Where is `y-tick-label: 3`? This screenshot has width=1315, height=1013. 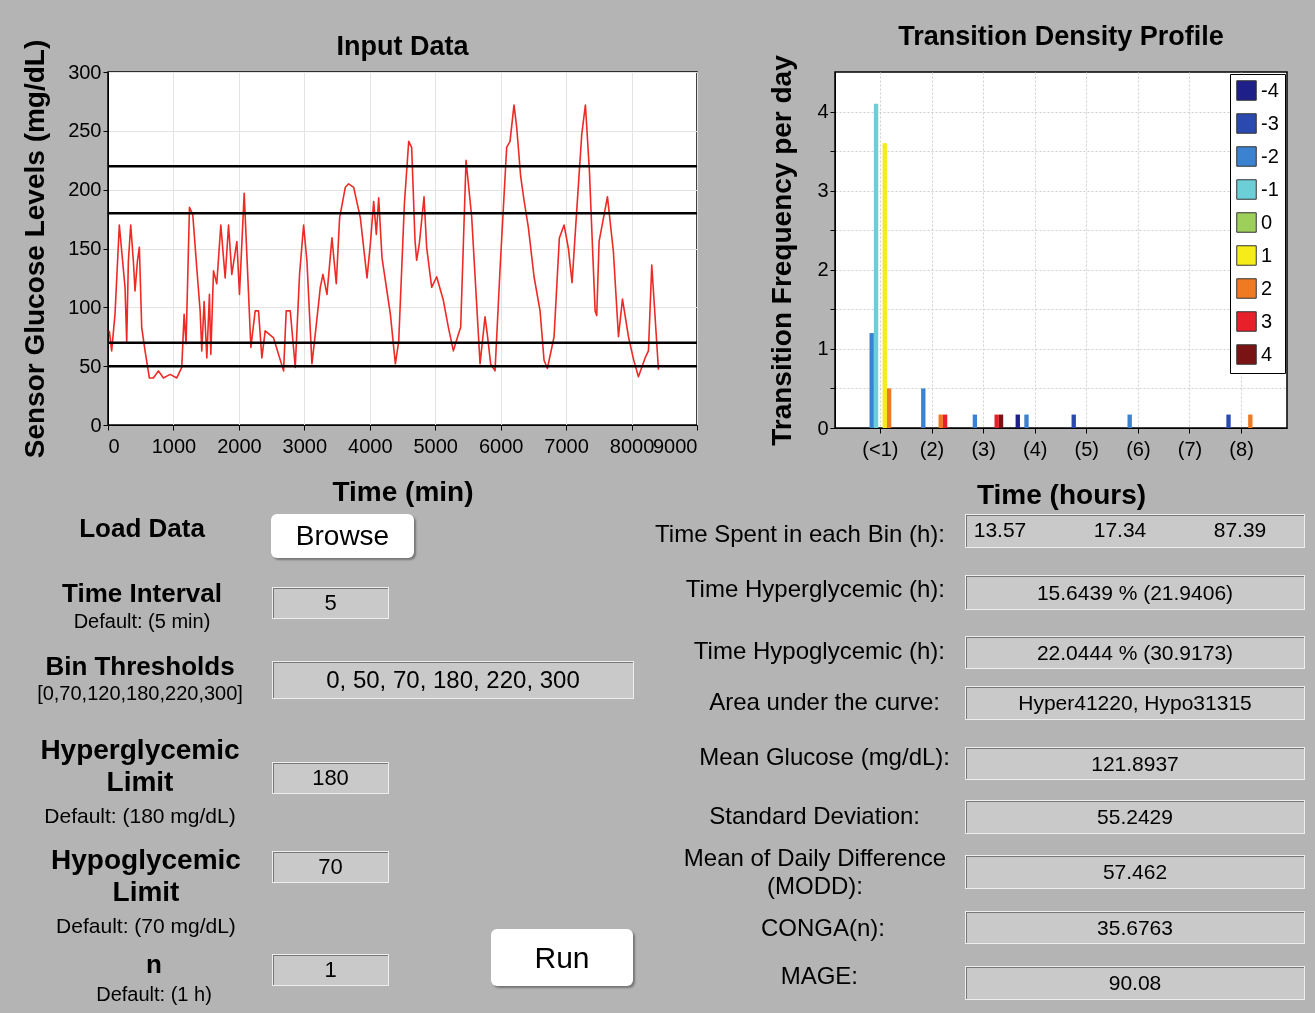
y-tick-label: 3 is located at coordinates (823, 190).